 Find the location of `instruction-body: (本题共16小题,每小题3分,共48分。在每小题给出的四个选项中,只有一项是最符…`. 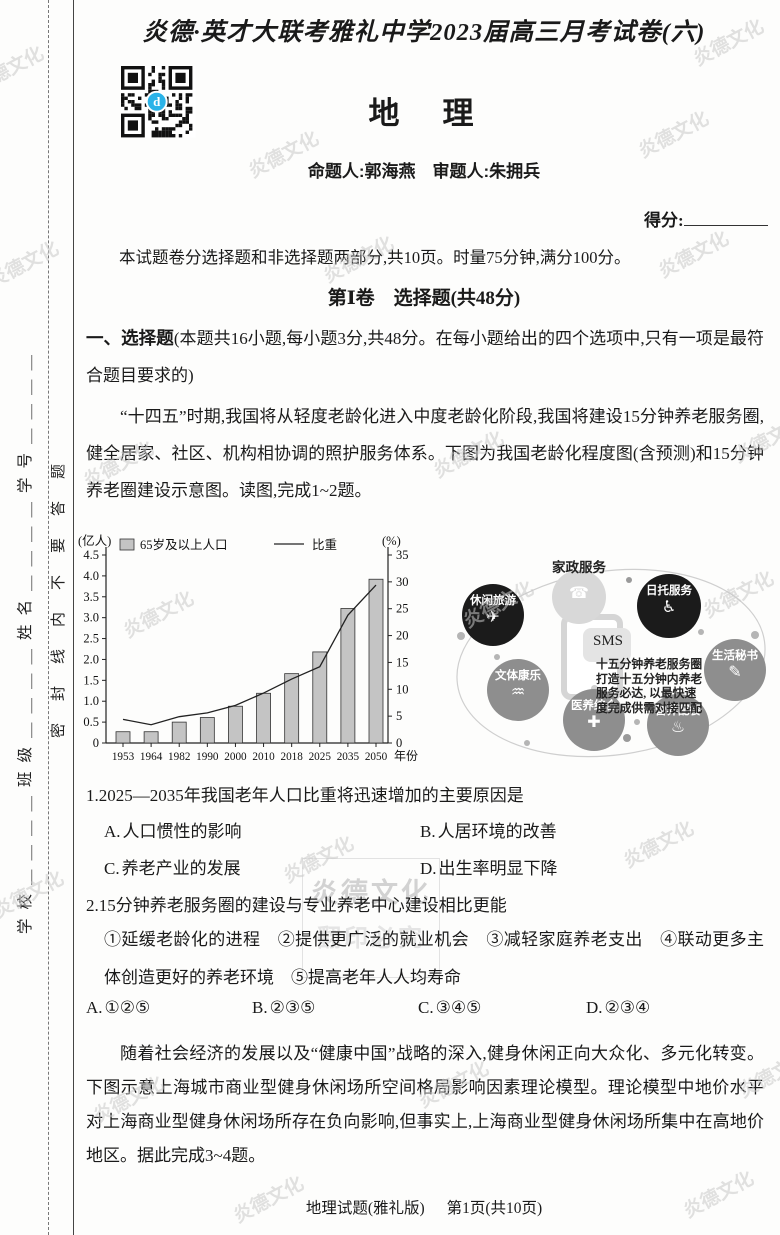

instruction-body: (本题共16小题,每小题3分,共48分。在每小题给出的四个选项中,只有一项是最符… is located at coordinates (425, 357).